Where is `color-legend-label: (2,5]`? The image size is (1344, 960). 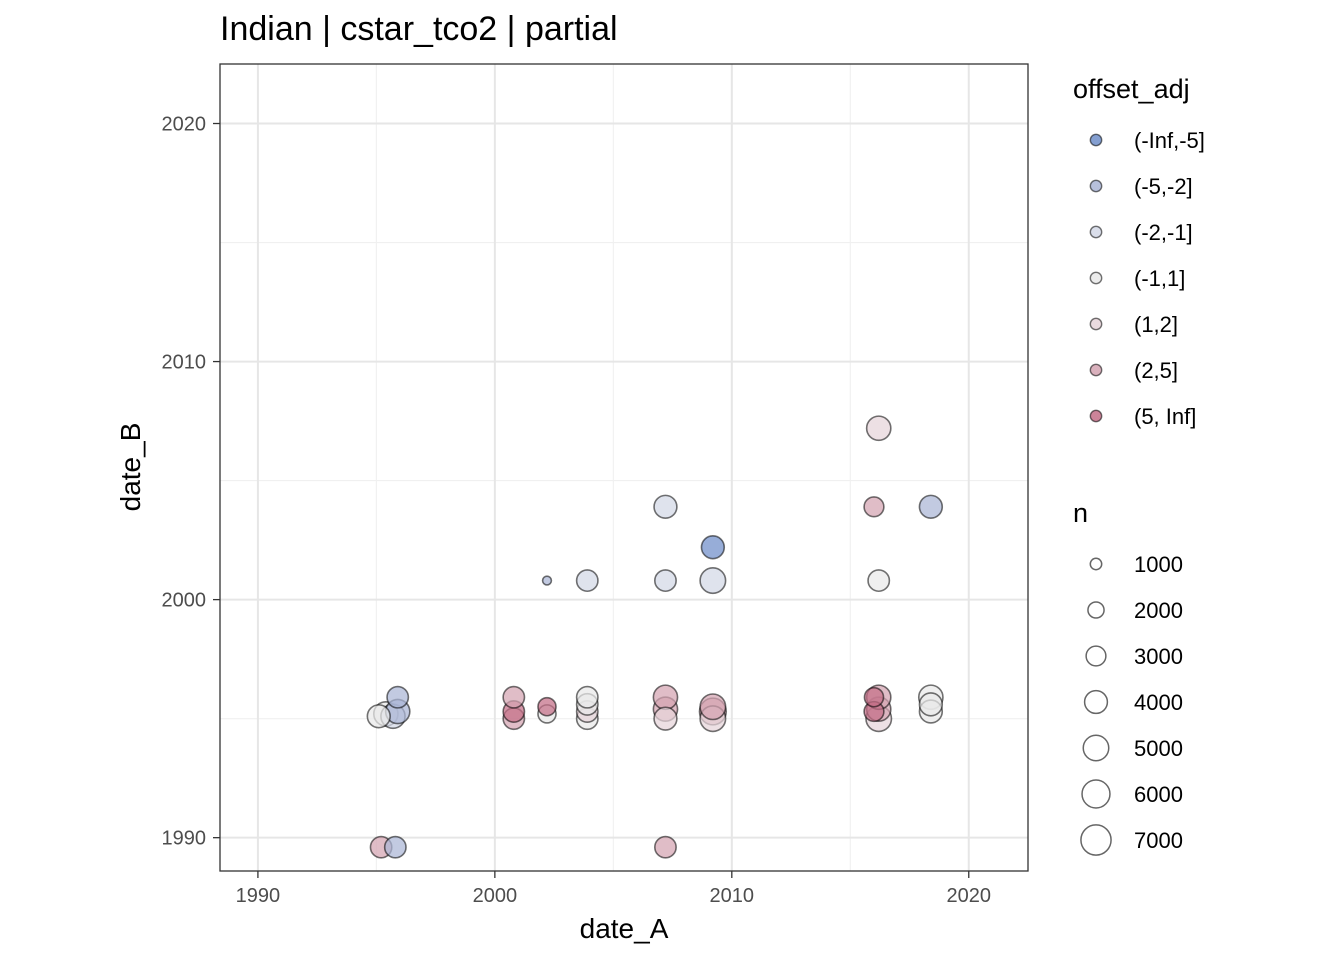
color-legend-label: (2,5] is located at coordinates (1156, 370).